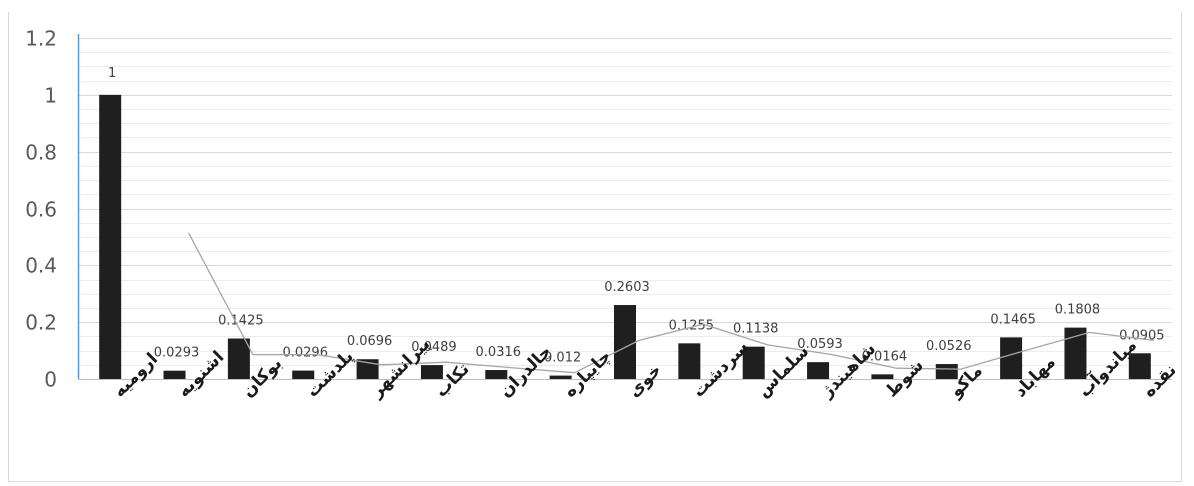 The width and height of the screenshot is (1194, 486). I want to click on y-tick-label: 0.6, so click(41, 210).